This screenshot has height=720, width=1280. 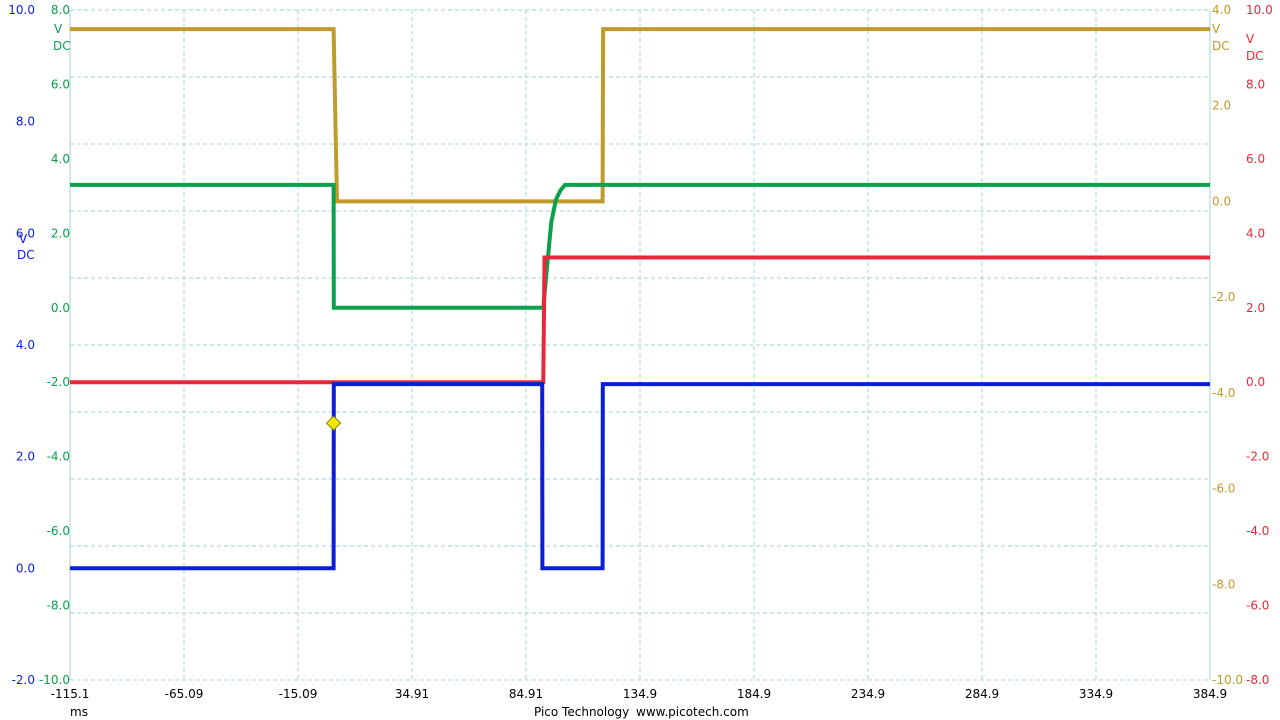 I want to click on y-axis-unit-red: V, so click(x=1250, y=39).